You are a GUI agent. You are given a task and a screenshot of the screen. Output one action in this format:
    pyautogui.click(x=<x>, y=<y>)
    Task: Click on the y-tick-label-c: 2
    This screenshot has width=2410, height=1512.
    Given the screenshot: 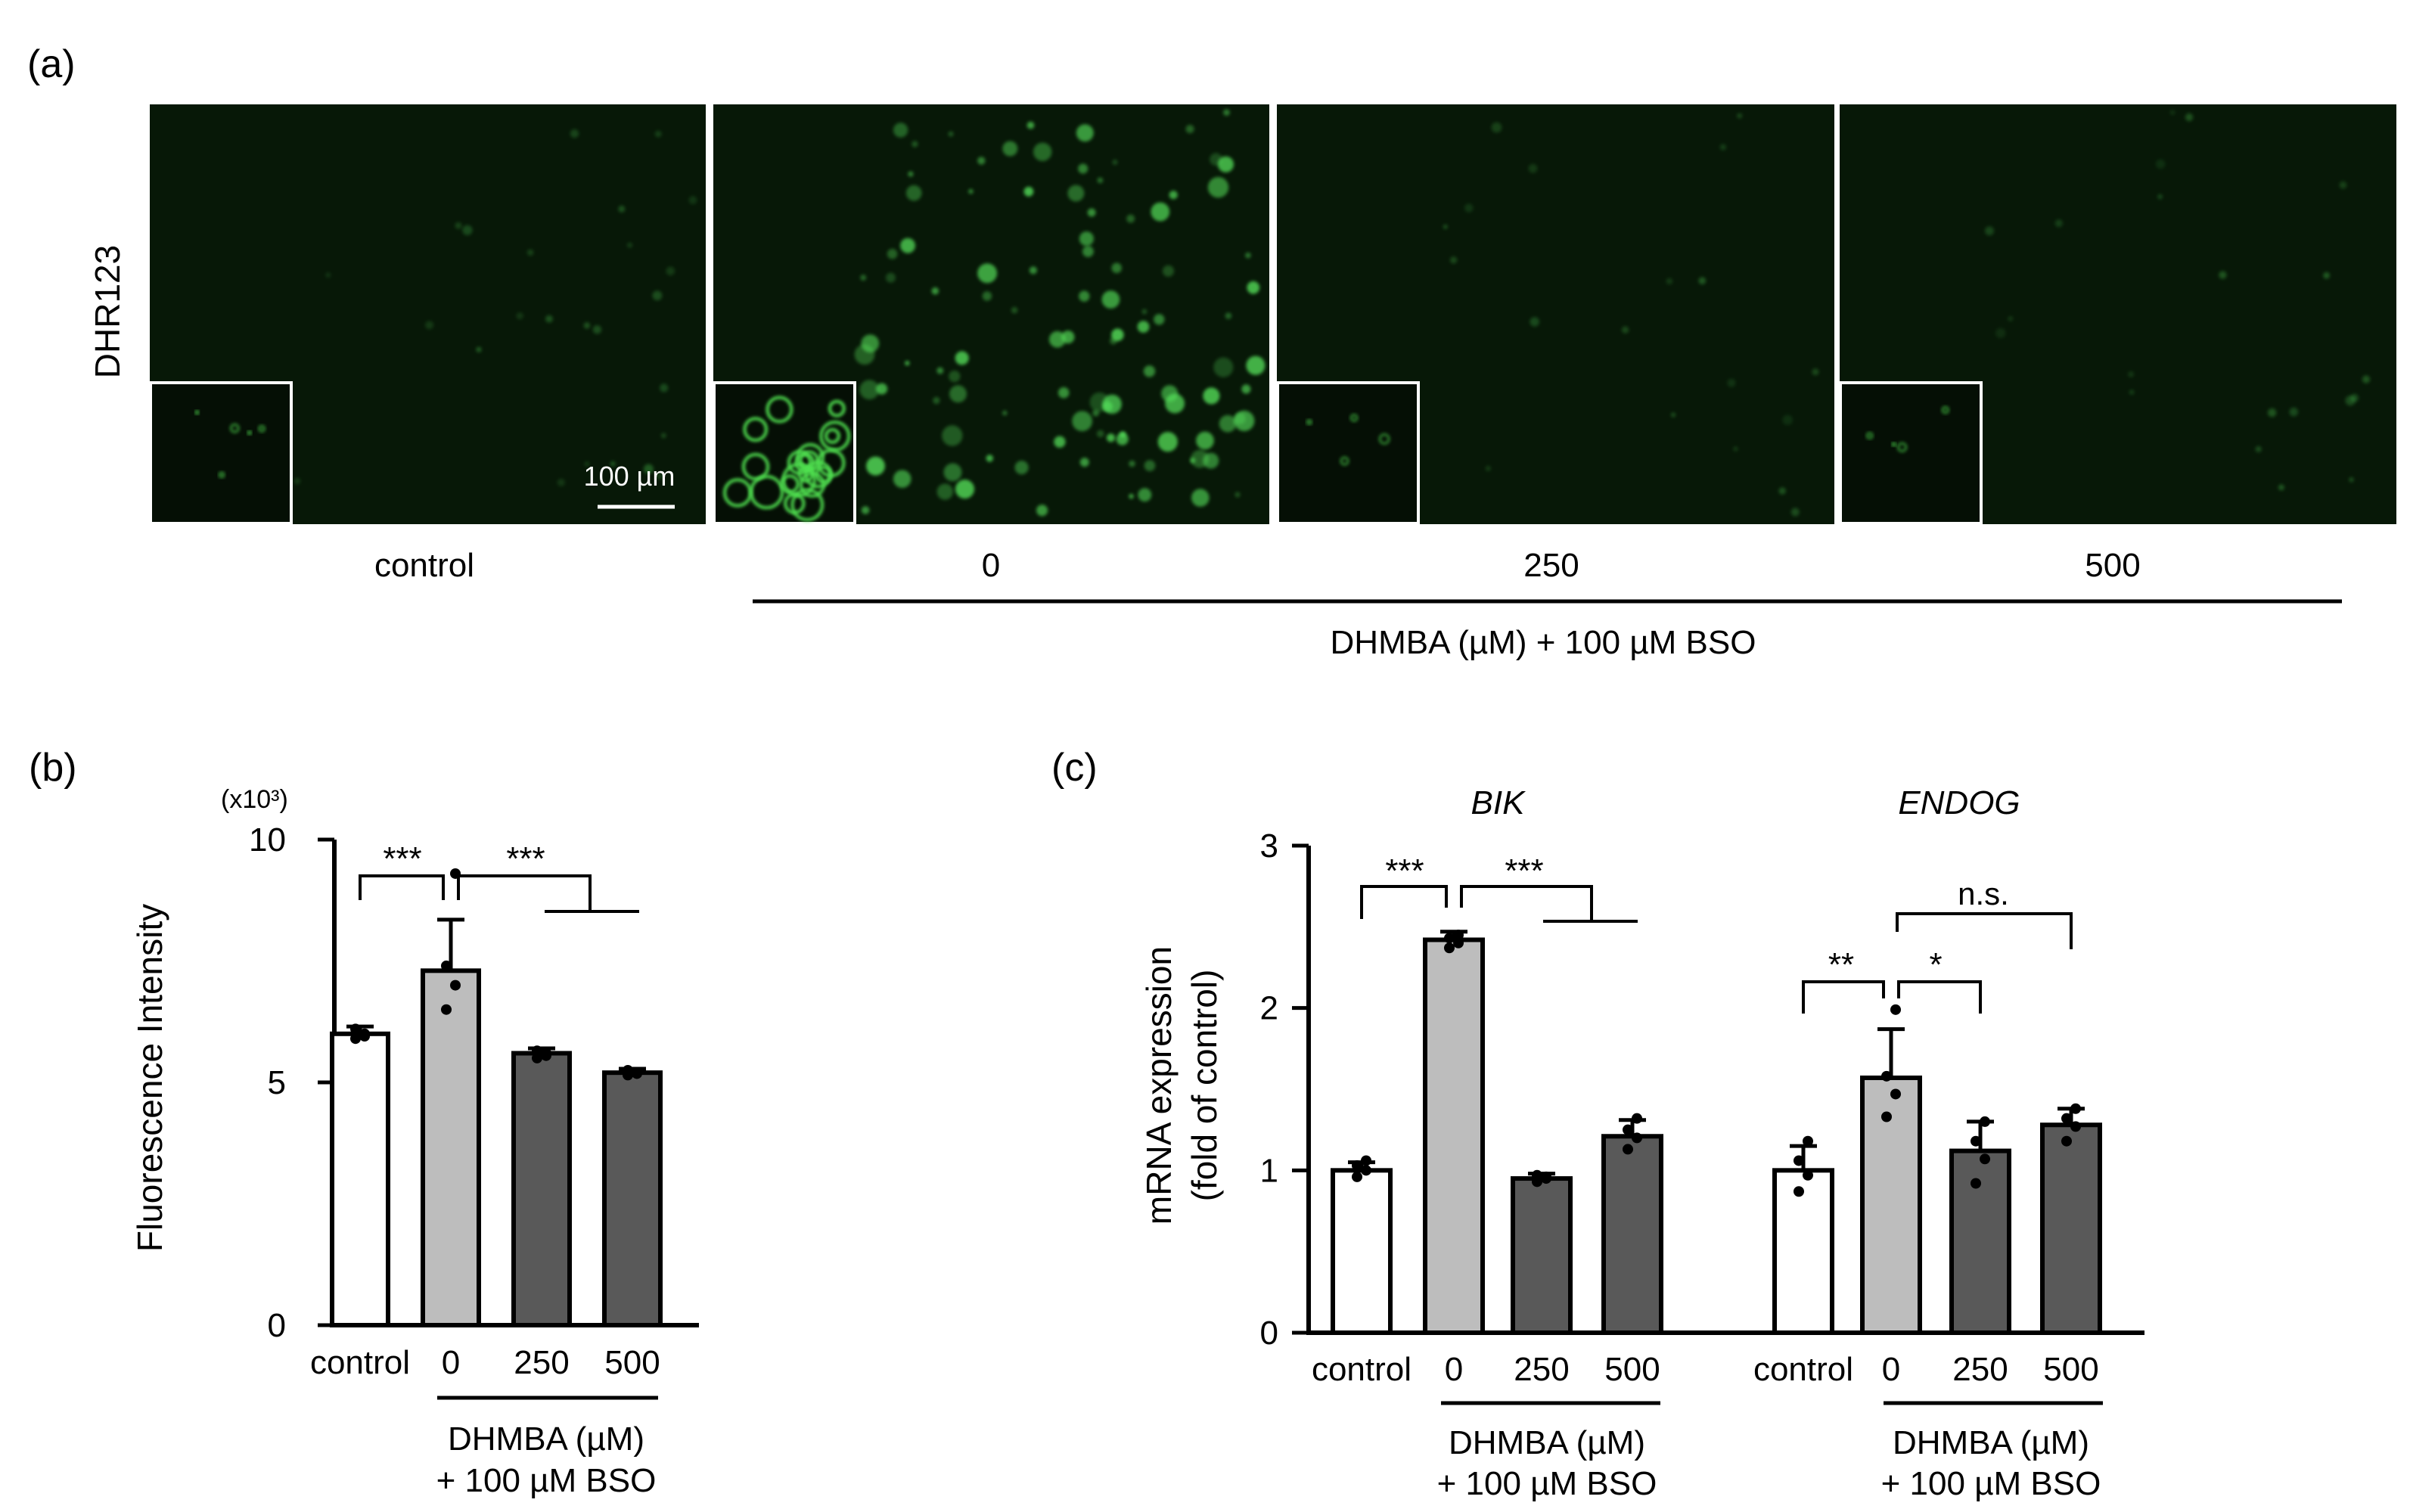 What is the action you would take?
    pyautogui.click(x=1269, y=1008)
    